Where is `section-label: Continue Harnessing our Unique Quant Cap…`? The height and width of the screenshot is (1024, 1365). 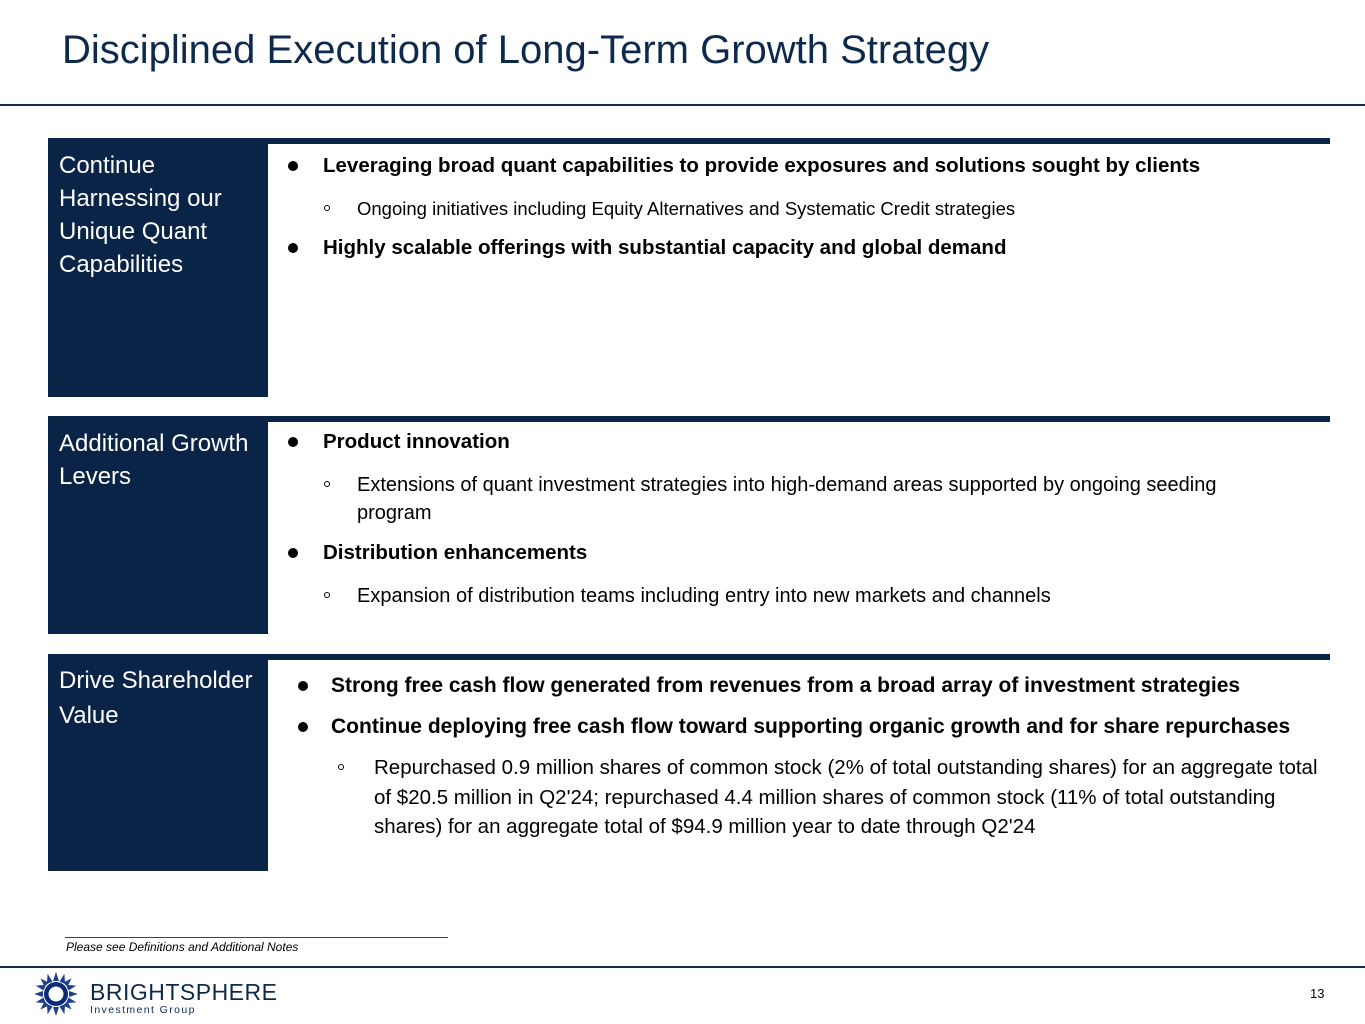 section-label: Continue Harnessing our Unique Quant Cap… is located at coordinates (158, 267).